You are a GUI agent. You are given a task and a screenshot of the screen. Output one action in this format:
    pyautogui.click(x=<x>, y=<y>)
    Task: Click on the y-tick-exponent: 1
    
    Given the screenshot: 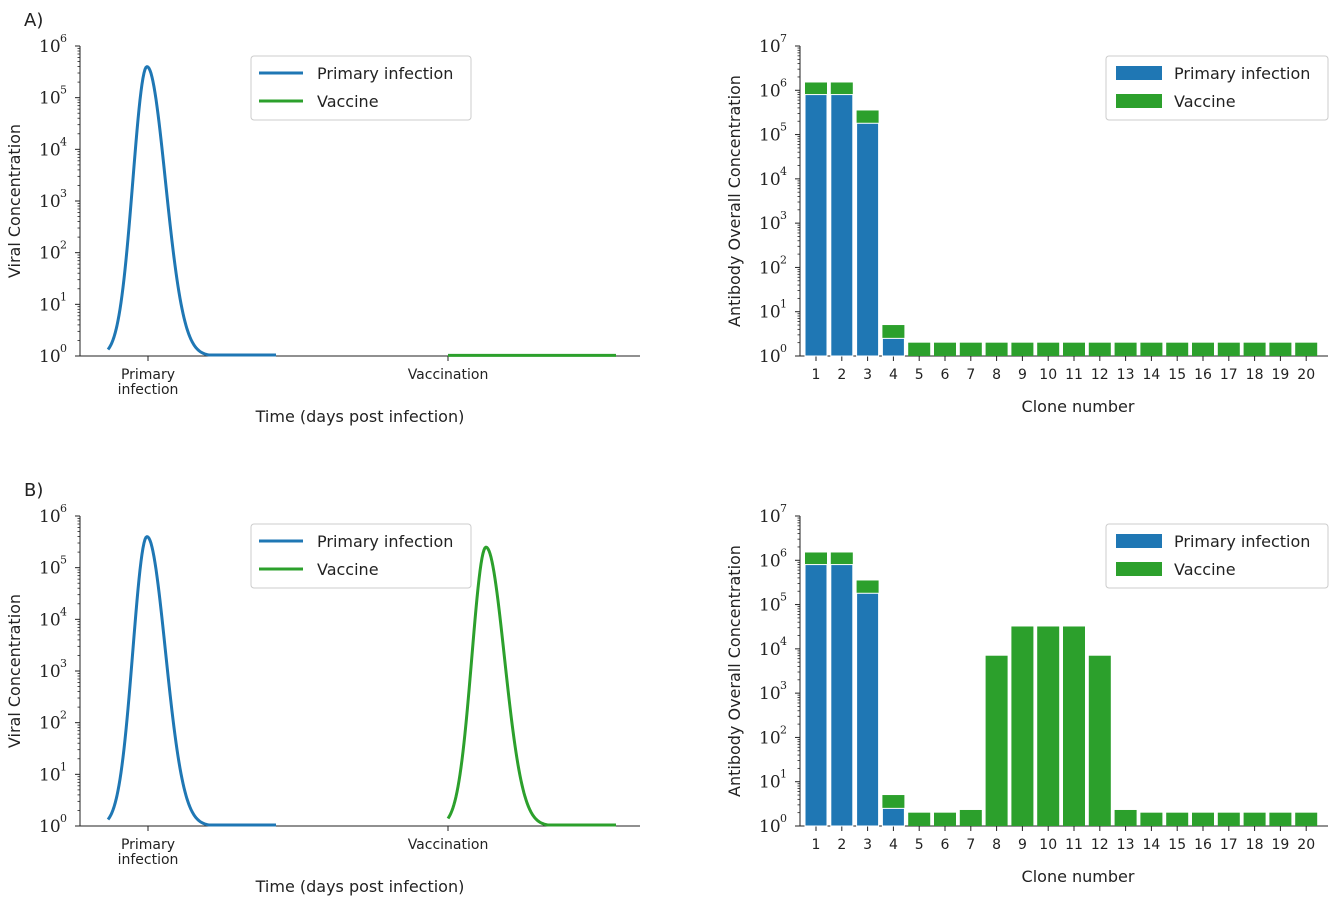 What is the action you would take?
    pyautogui.click(x=783, y=304)
    